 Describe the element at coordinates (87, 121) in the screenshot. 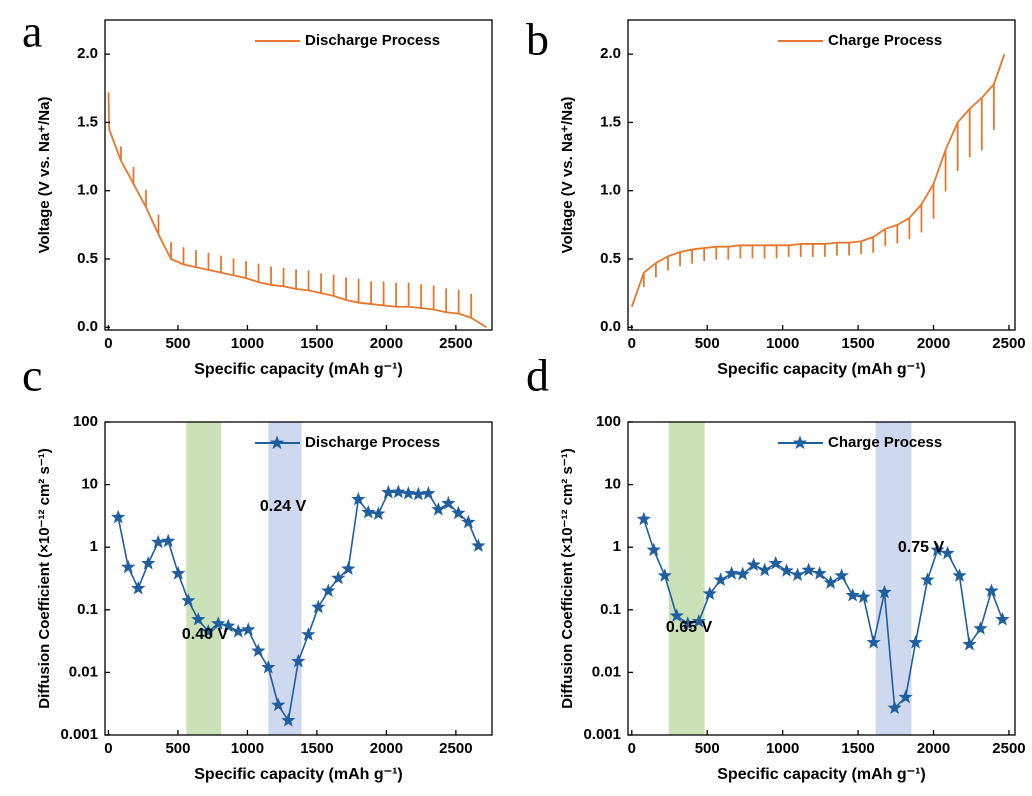

I see `y-tick-label: 1.5` at that location.